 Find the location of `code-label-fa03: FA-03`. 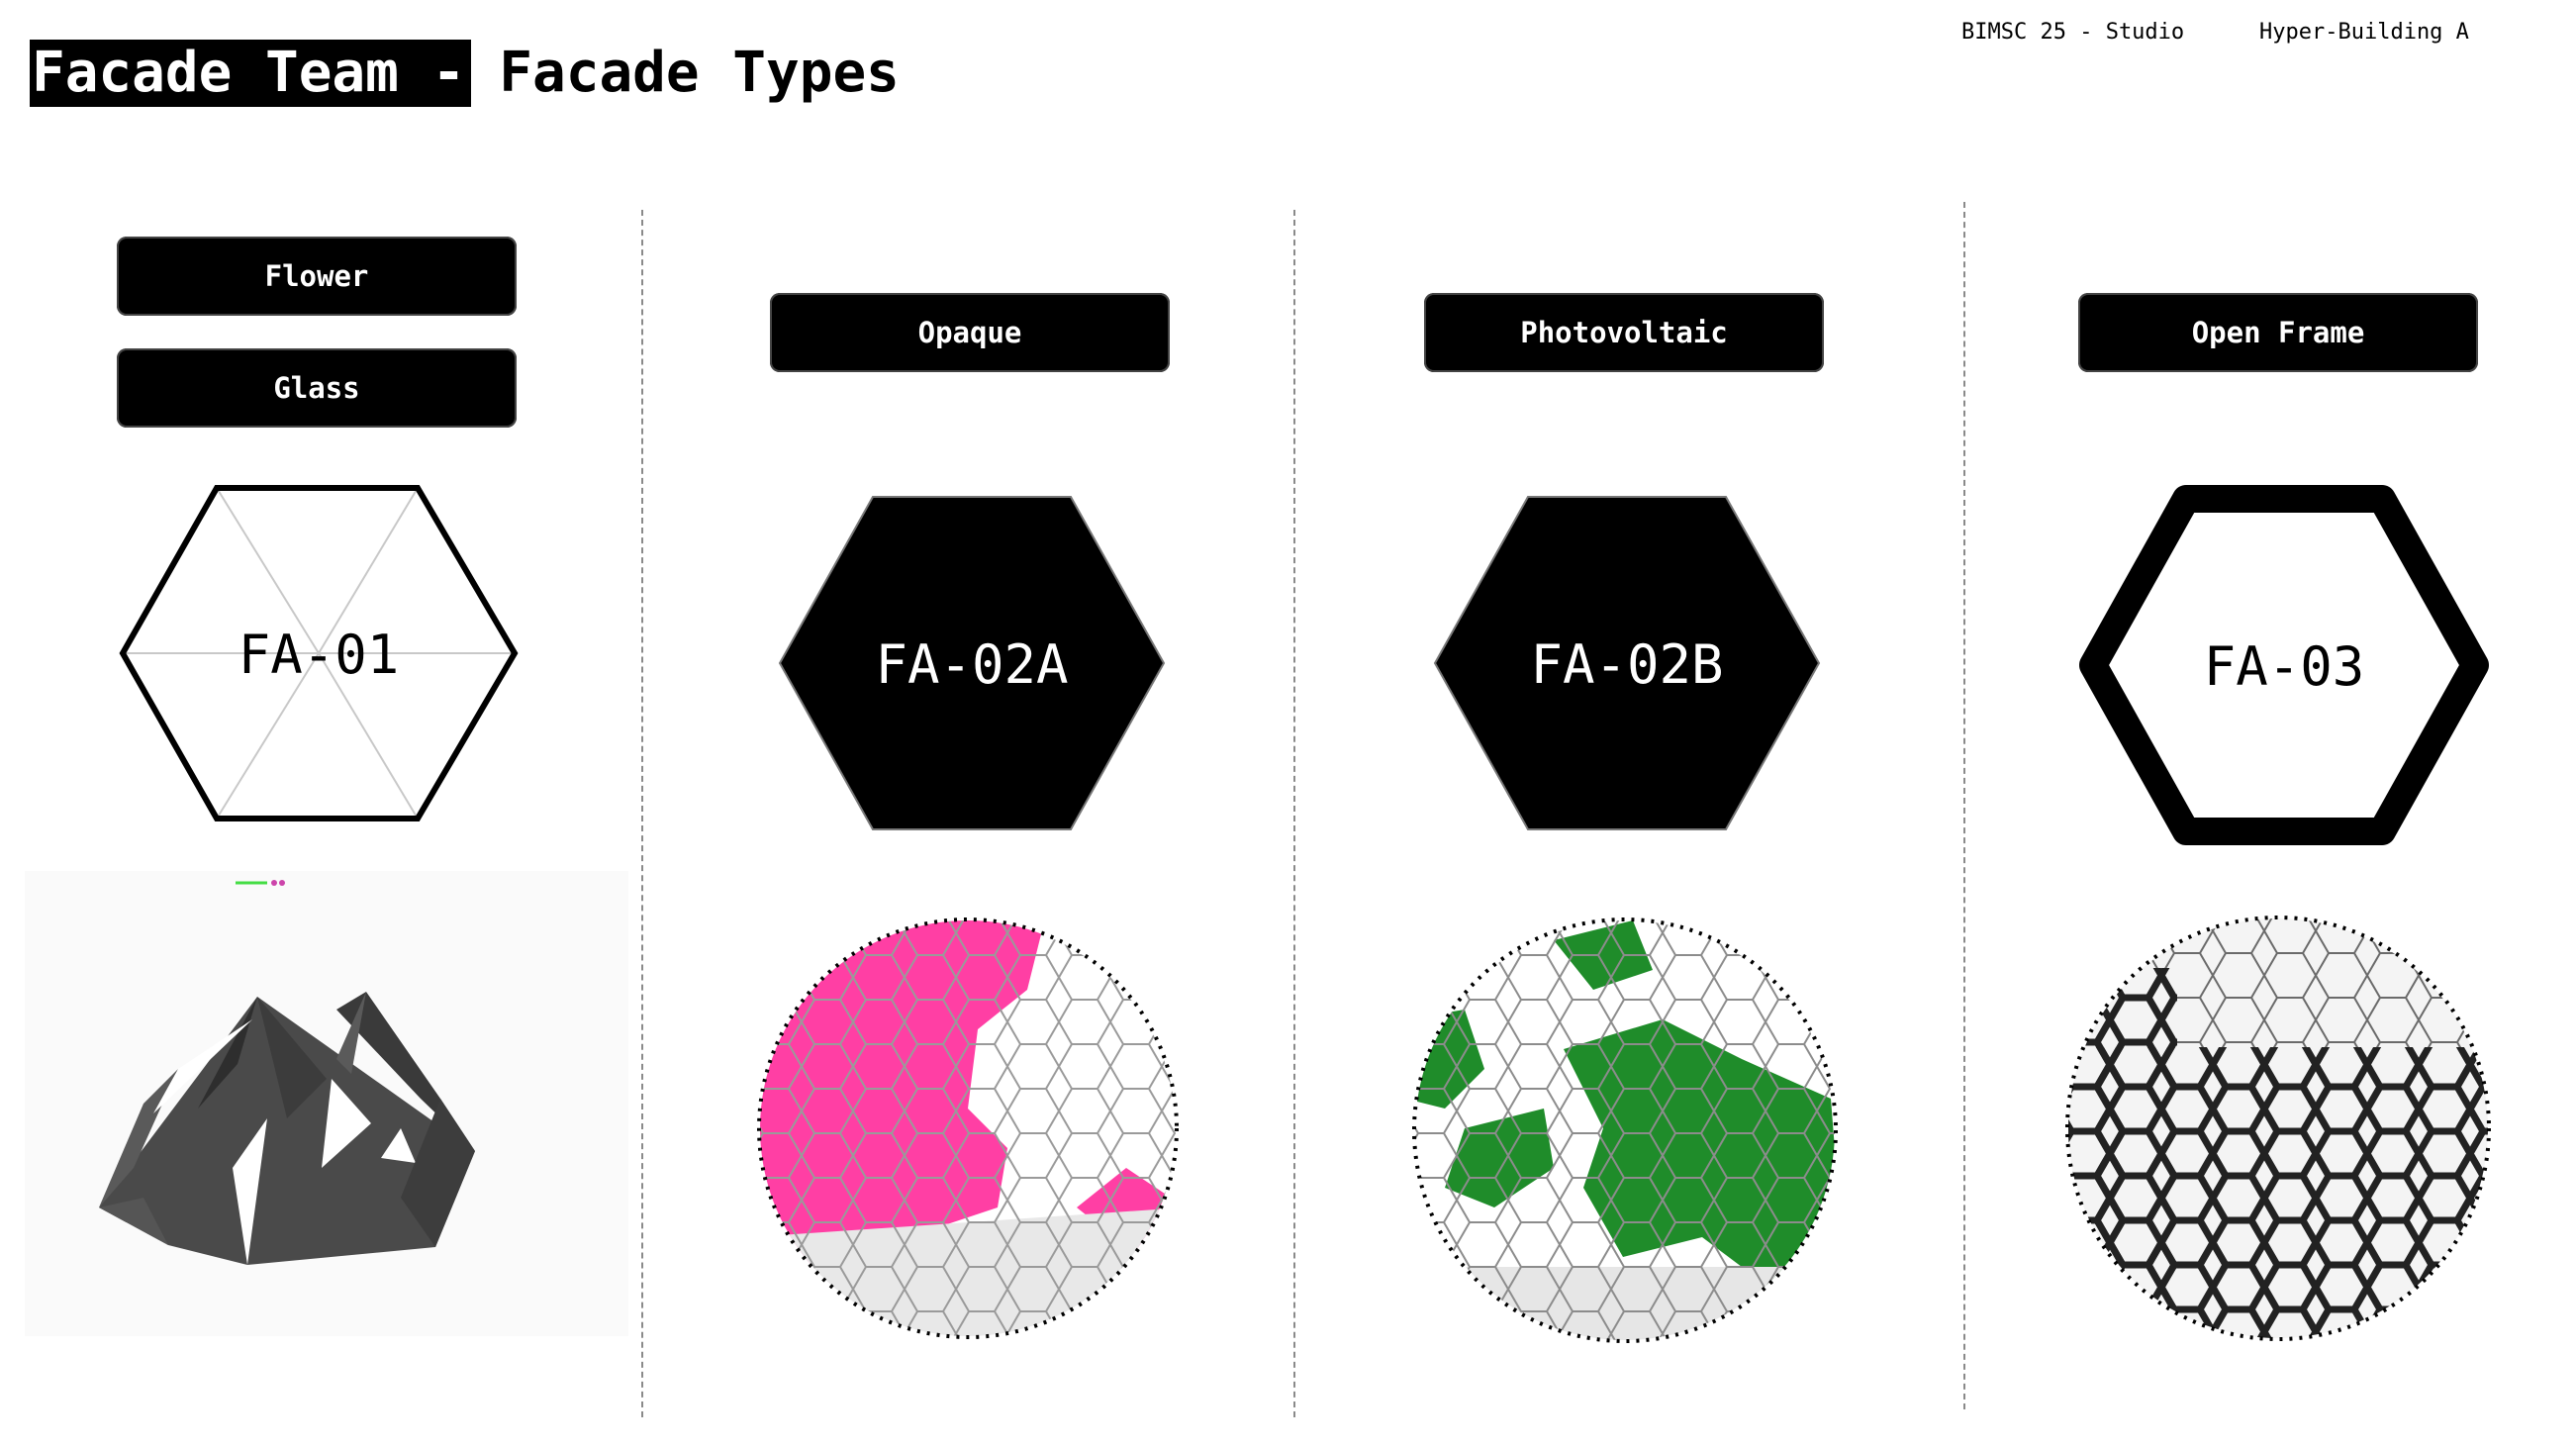

code-label-fa03: FA-03 is located at coordinates (2284, 666).